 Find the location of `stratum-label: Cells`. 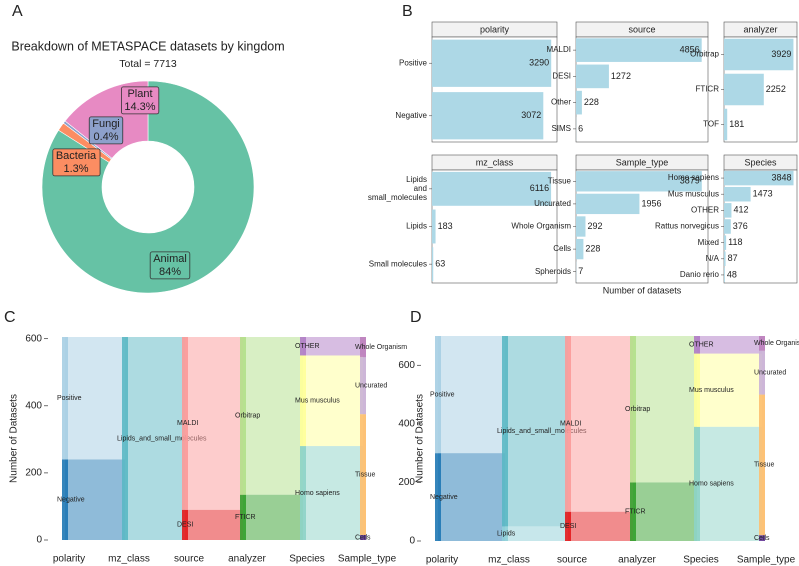

stratum-label: Cells is located at coordinates (762, 538).